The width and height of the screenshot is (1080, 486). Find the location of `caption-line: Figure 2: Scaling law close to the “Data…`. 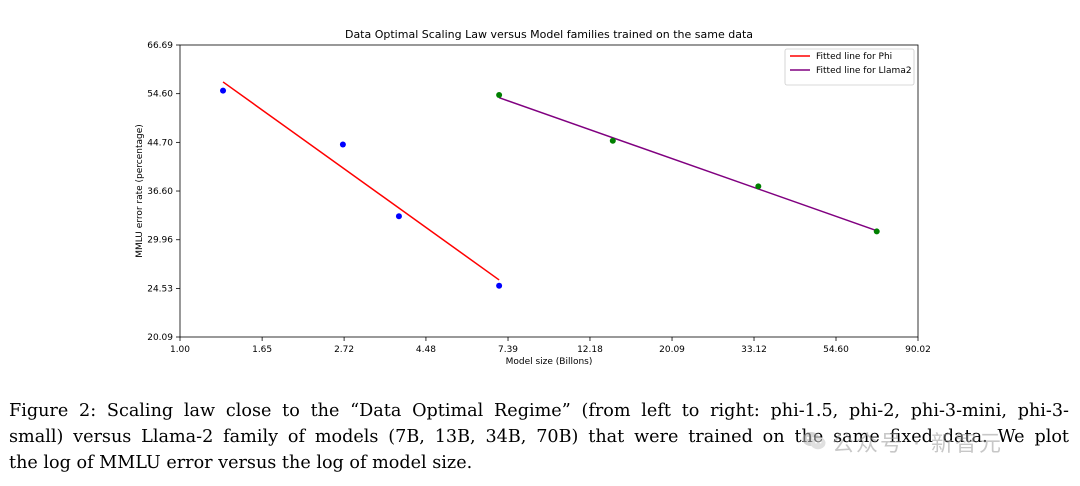

caption-line: Figure 2: Scaling law close to the “Data… is located at coordinates (539, 411).